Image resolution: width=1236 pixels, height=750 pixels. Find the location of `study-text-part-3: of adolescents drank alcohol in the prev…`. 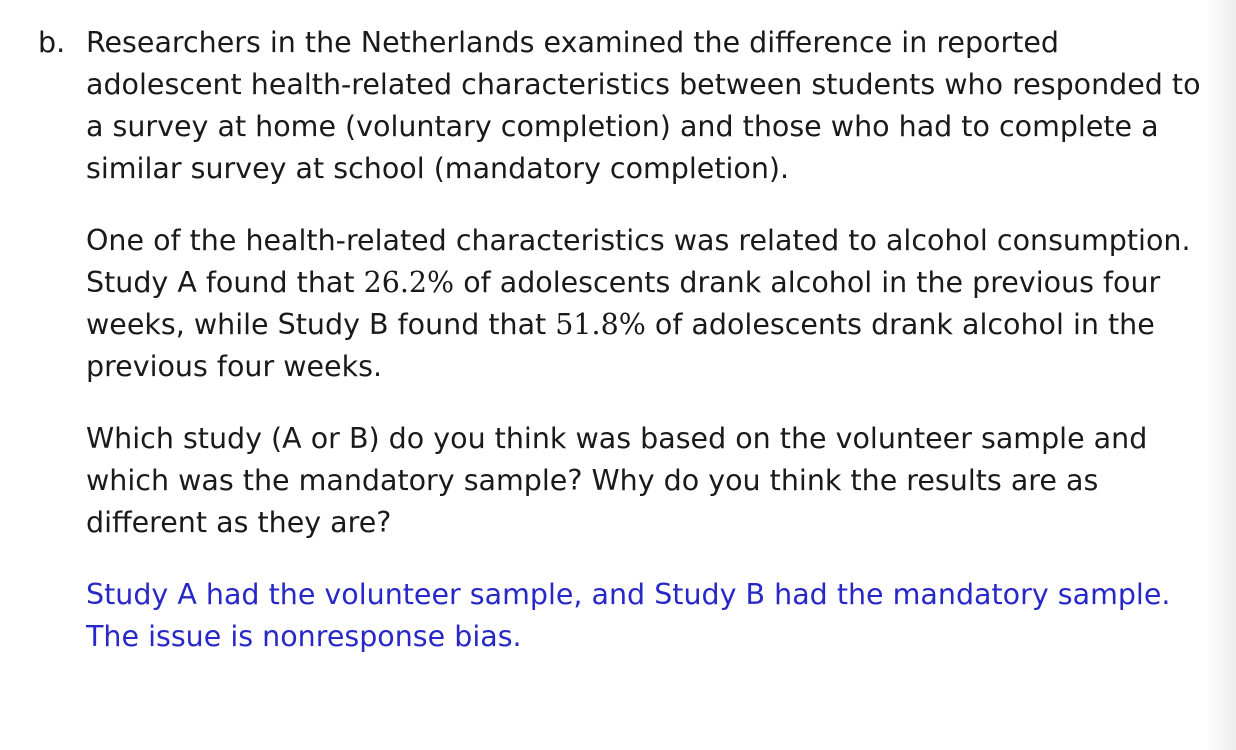

study-text-part-3: of adolescents drank alcohol in the prev… is located at coordinates (620, 345).